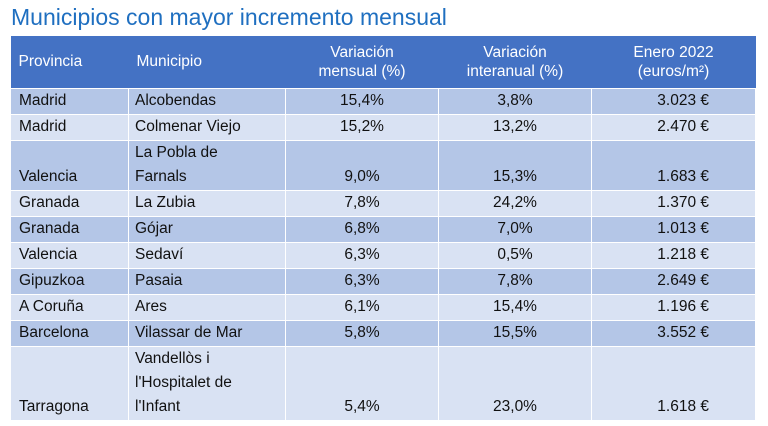 The image size is (768, 426). I want to click on table-row: Madrid Alcobendas 15,4% 3,8% 3.023 €, so click(383, 101).